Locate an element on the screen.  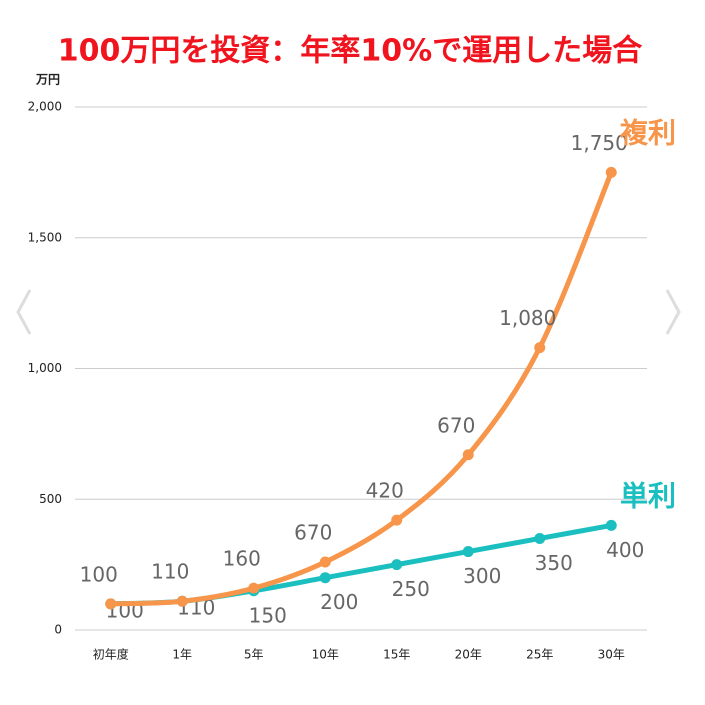
value-label: 250 is located at coordinates (411, 589).